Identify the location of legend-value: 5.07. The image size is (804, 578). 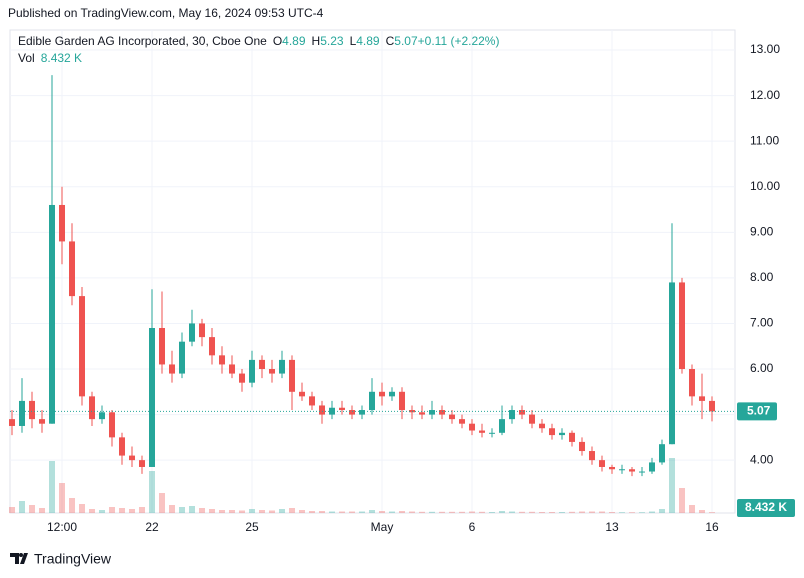
(406, 41).